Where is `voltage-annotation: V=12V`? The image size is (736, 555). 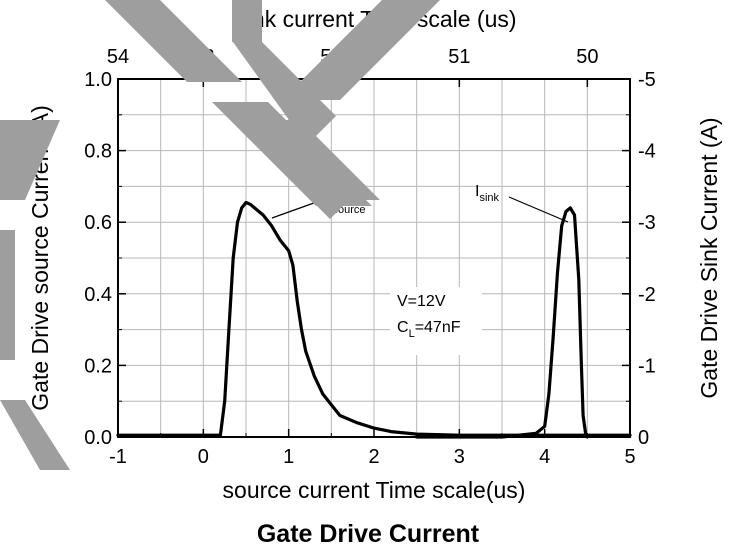 voltage-annotation: V=12V is located at coordinates (421, 301).